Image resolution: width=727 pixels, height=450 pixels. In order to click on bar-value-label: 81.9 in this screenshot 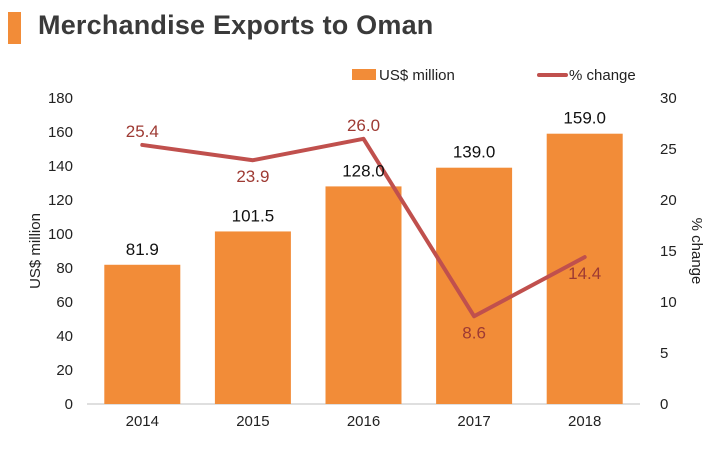, I will do `click(142, 249)`.